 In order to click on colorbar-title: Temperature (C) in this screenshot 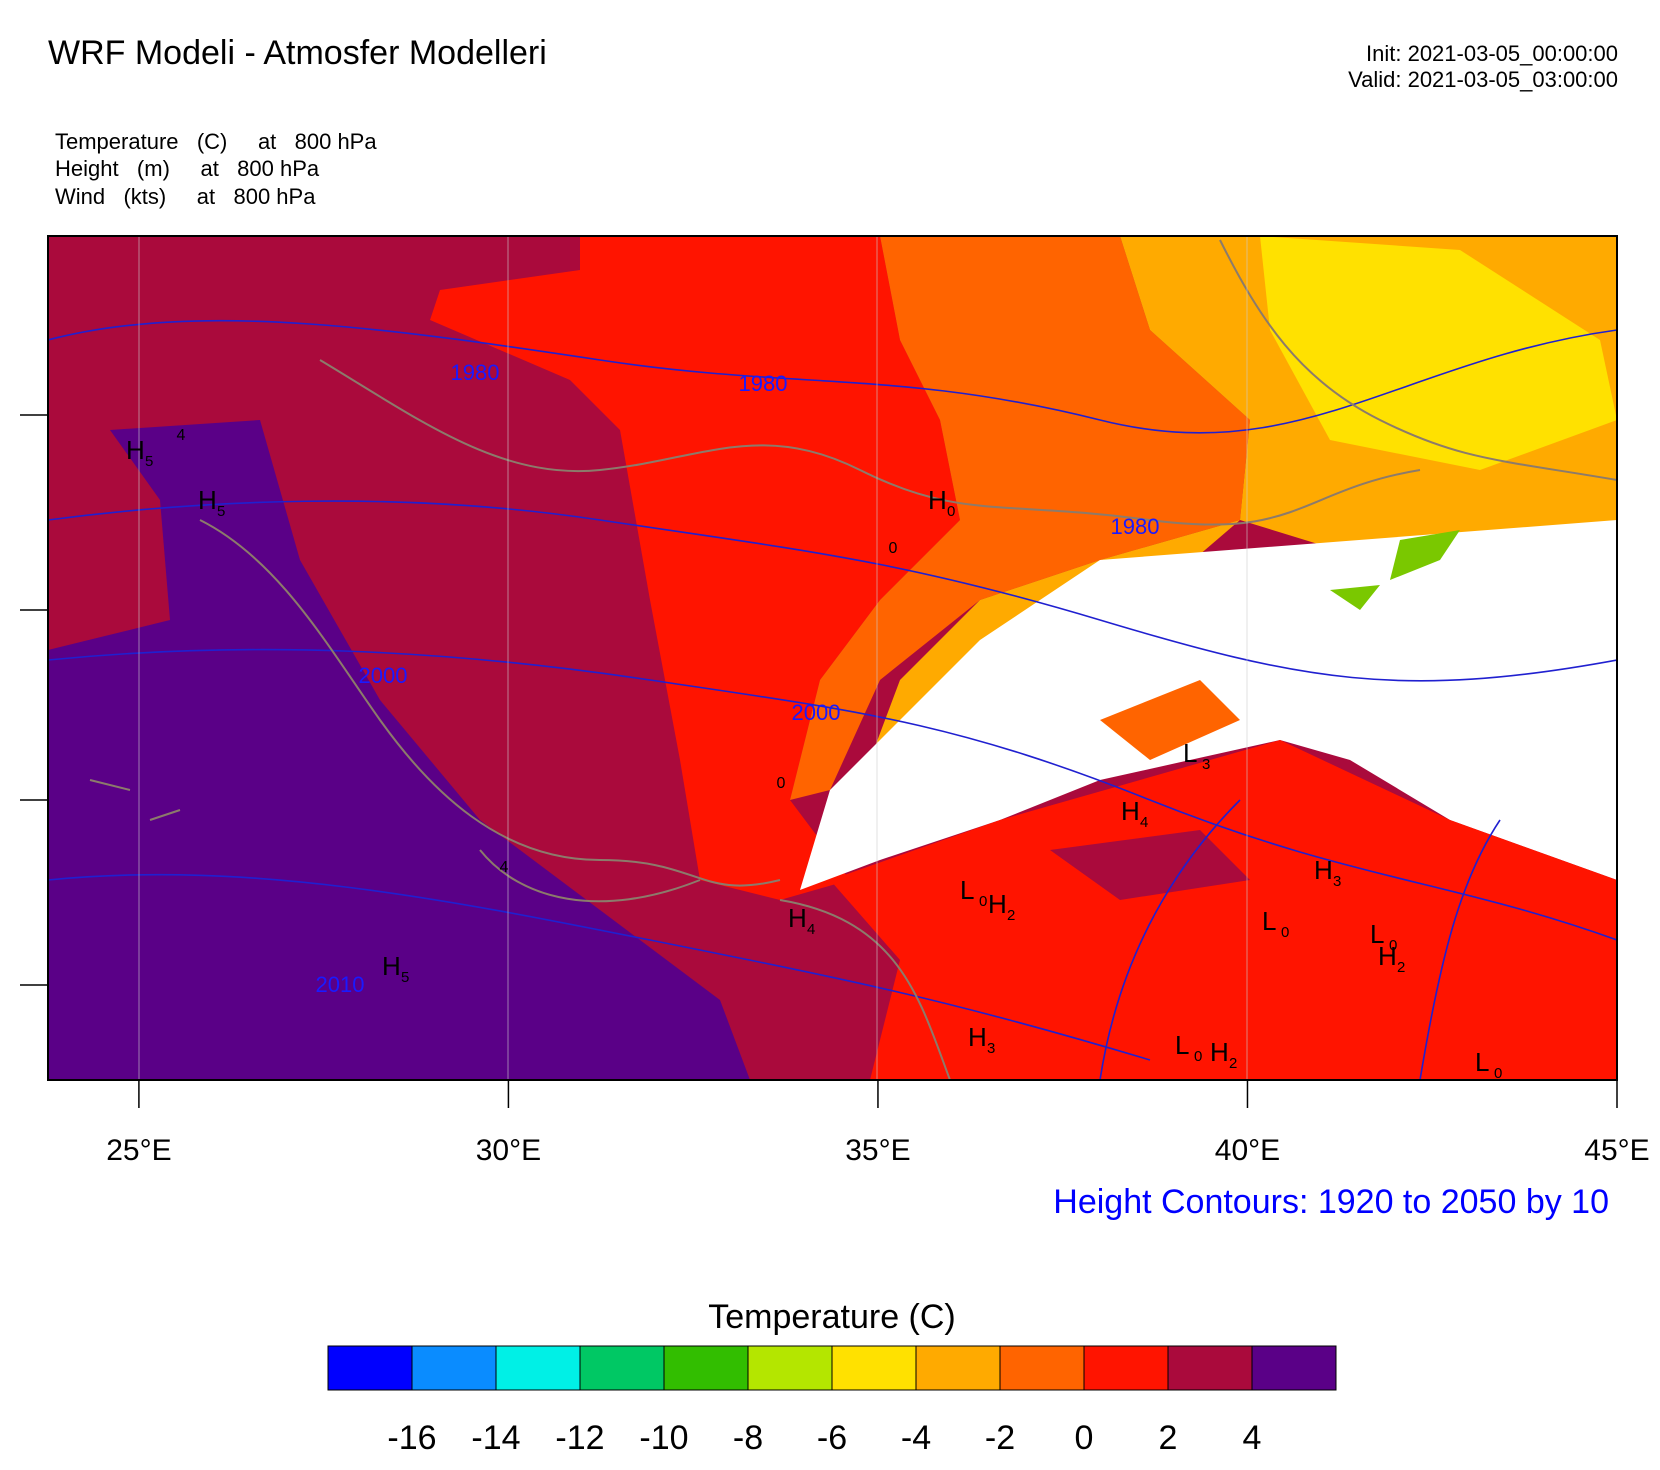, I will do `click(832, 1317)`.